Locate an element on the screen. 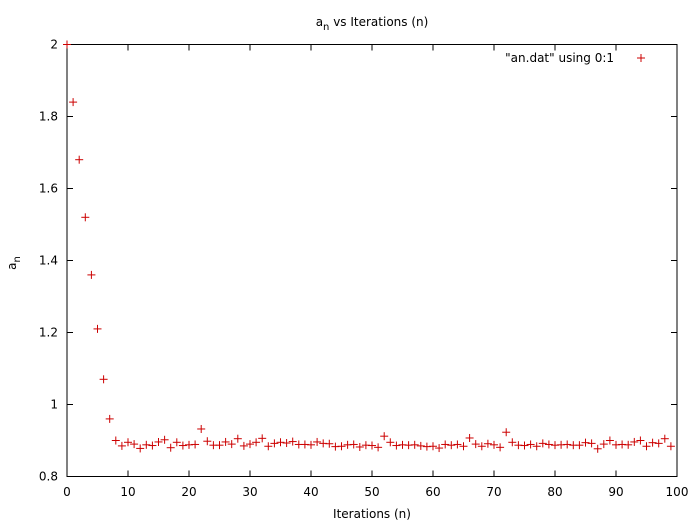 The image size is (700, 528). y-tick-label: 1.8 is located at coordinates (48, 117).